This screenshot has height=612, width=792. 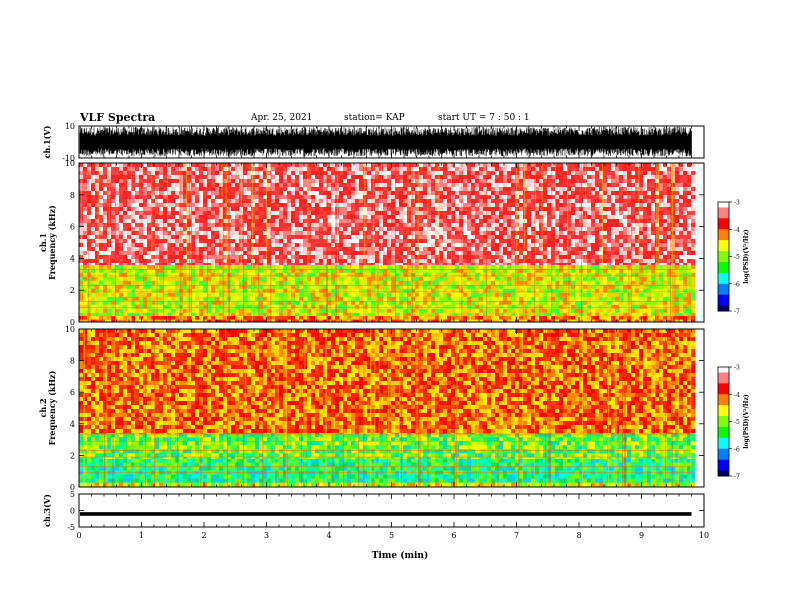 I want to click on x-tick-label: 10, so click(x=704, y=535).